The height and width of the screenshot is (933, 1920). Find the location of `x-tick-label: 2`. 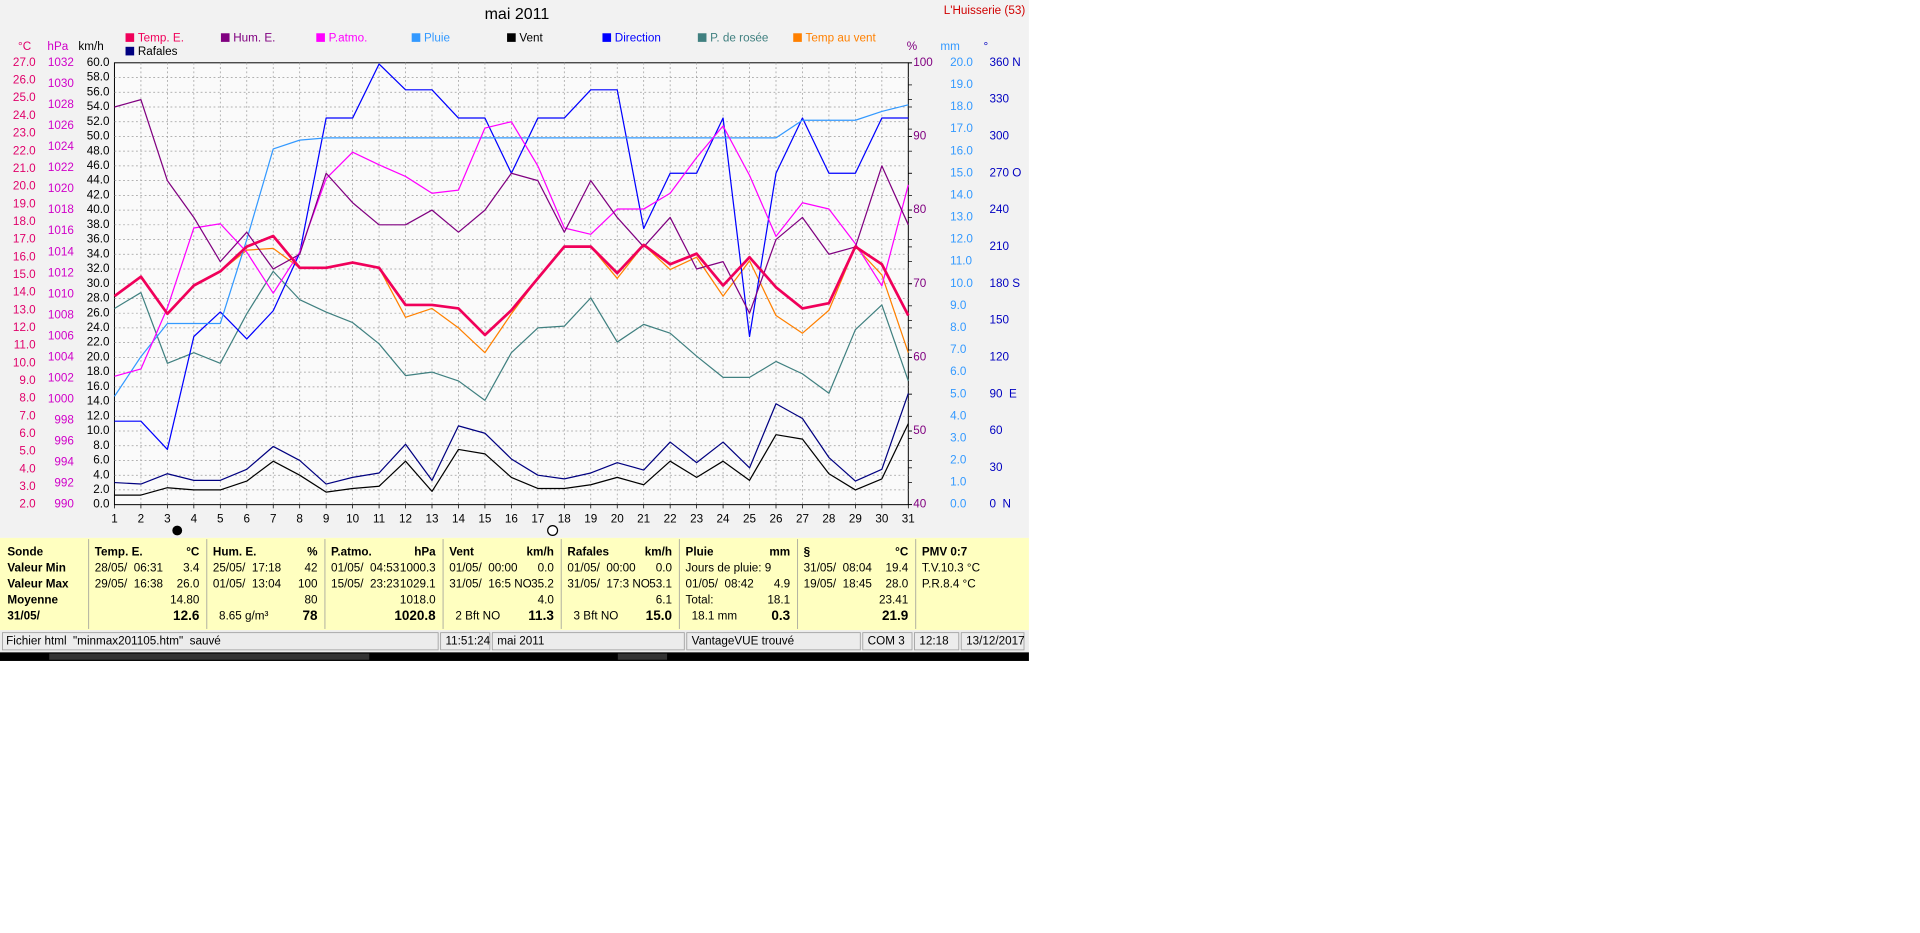

x-tick-label: 2 is located at coordinates (141, 519).